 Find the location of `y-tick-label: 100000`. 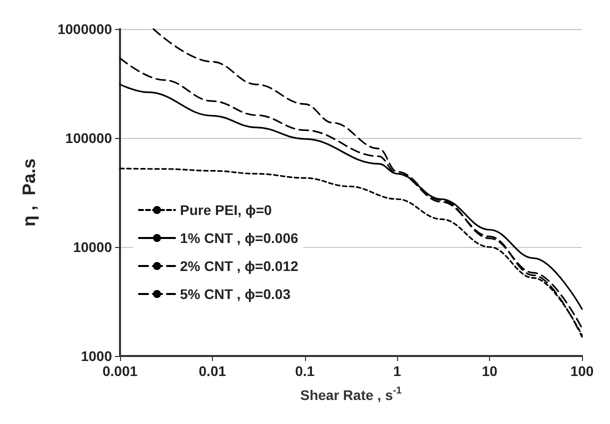

y-tick-label: 100000 is located at coordinates (88, 138).